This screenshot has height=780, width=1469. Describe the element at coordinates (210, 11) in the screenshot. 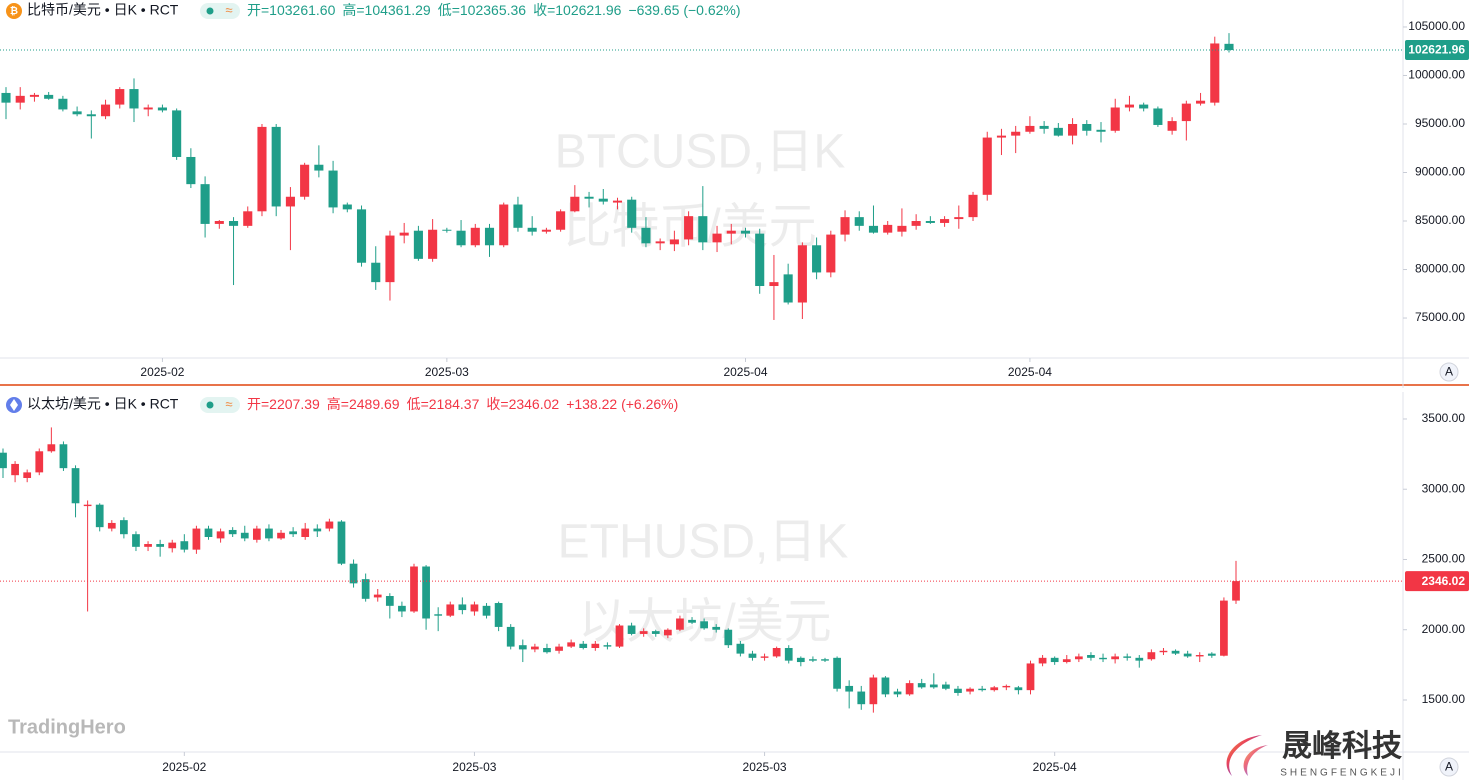

I see `status-dot` at that location.